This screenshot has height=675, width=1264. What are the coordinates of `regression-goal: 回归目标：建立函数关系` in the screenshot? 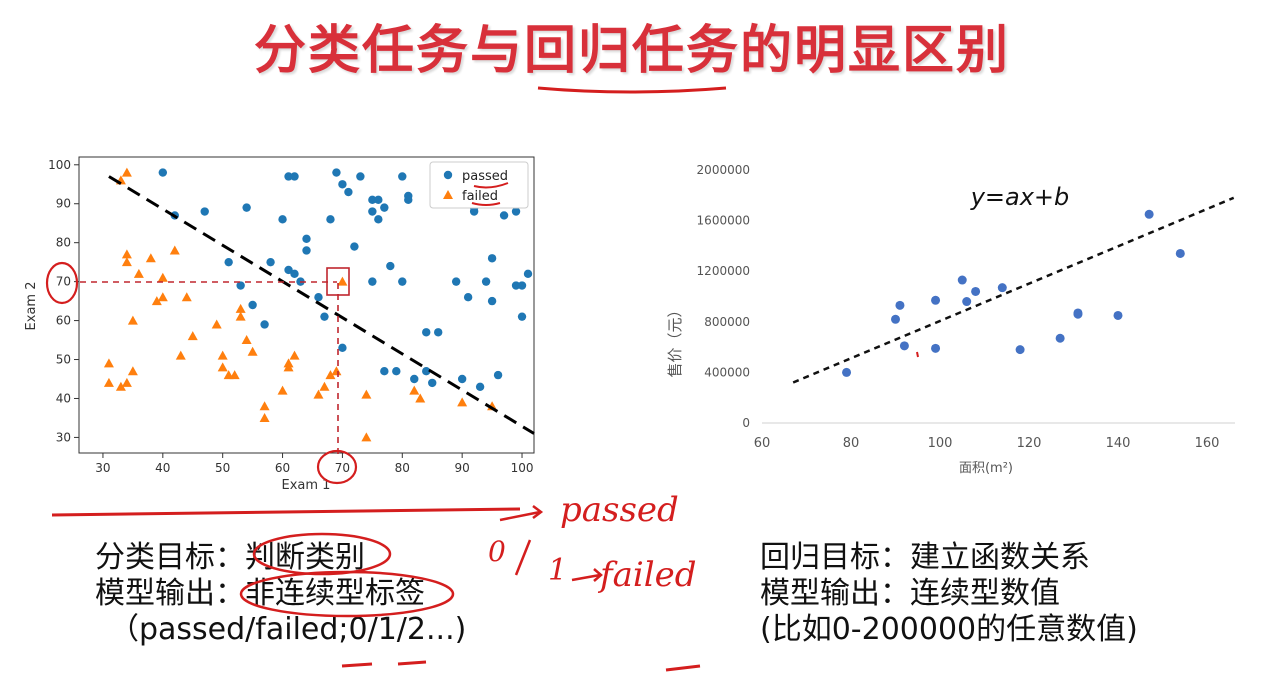 It's located at (925, 557).